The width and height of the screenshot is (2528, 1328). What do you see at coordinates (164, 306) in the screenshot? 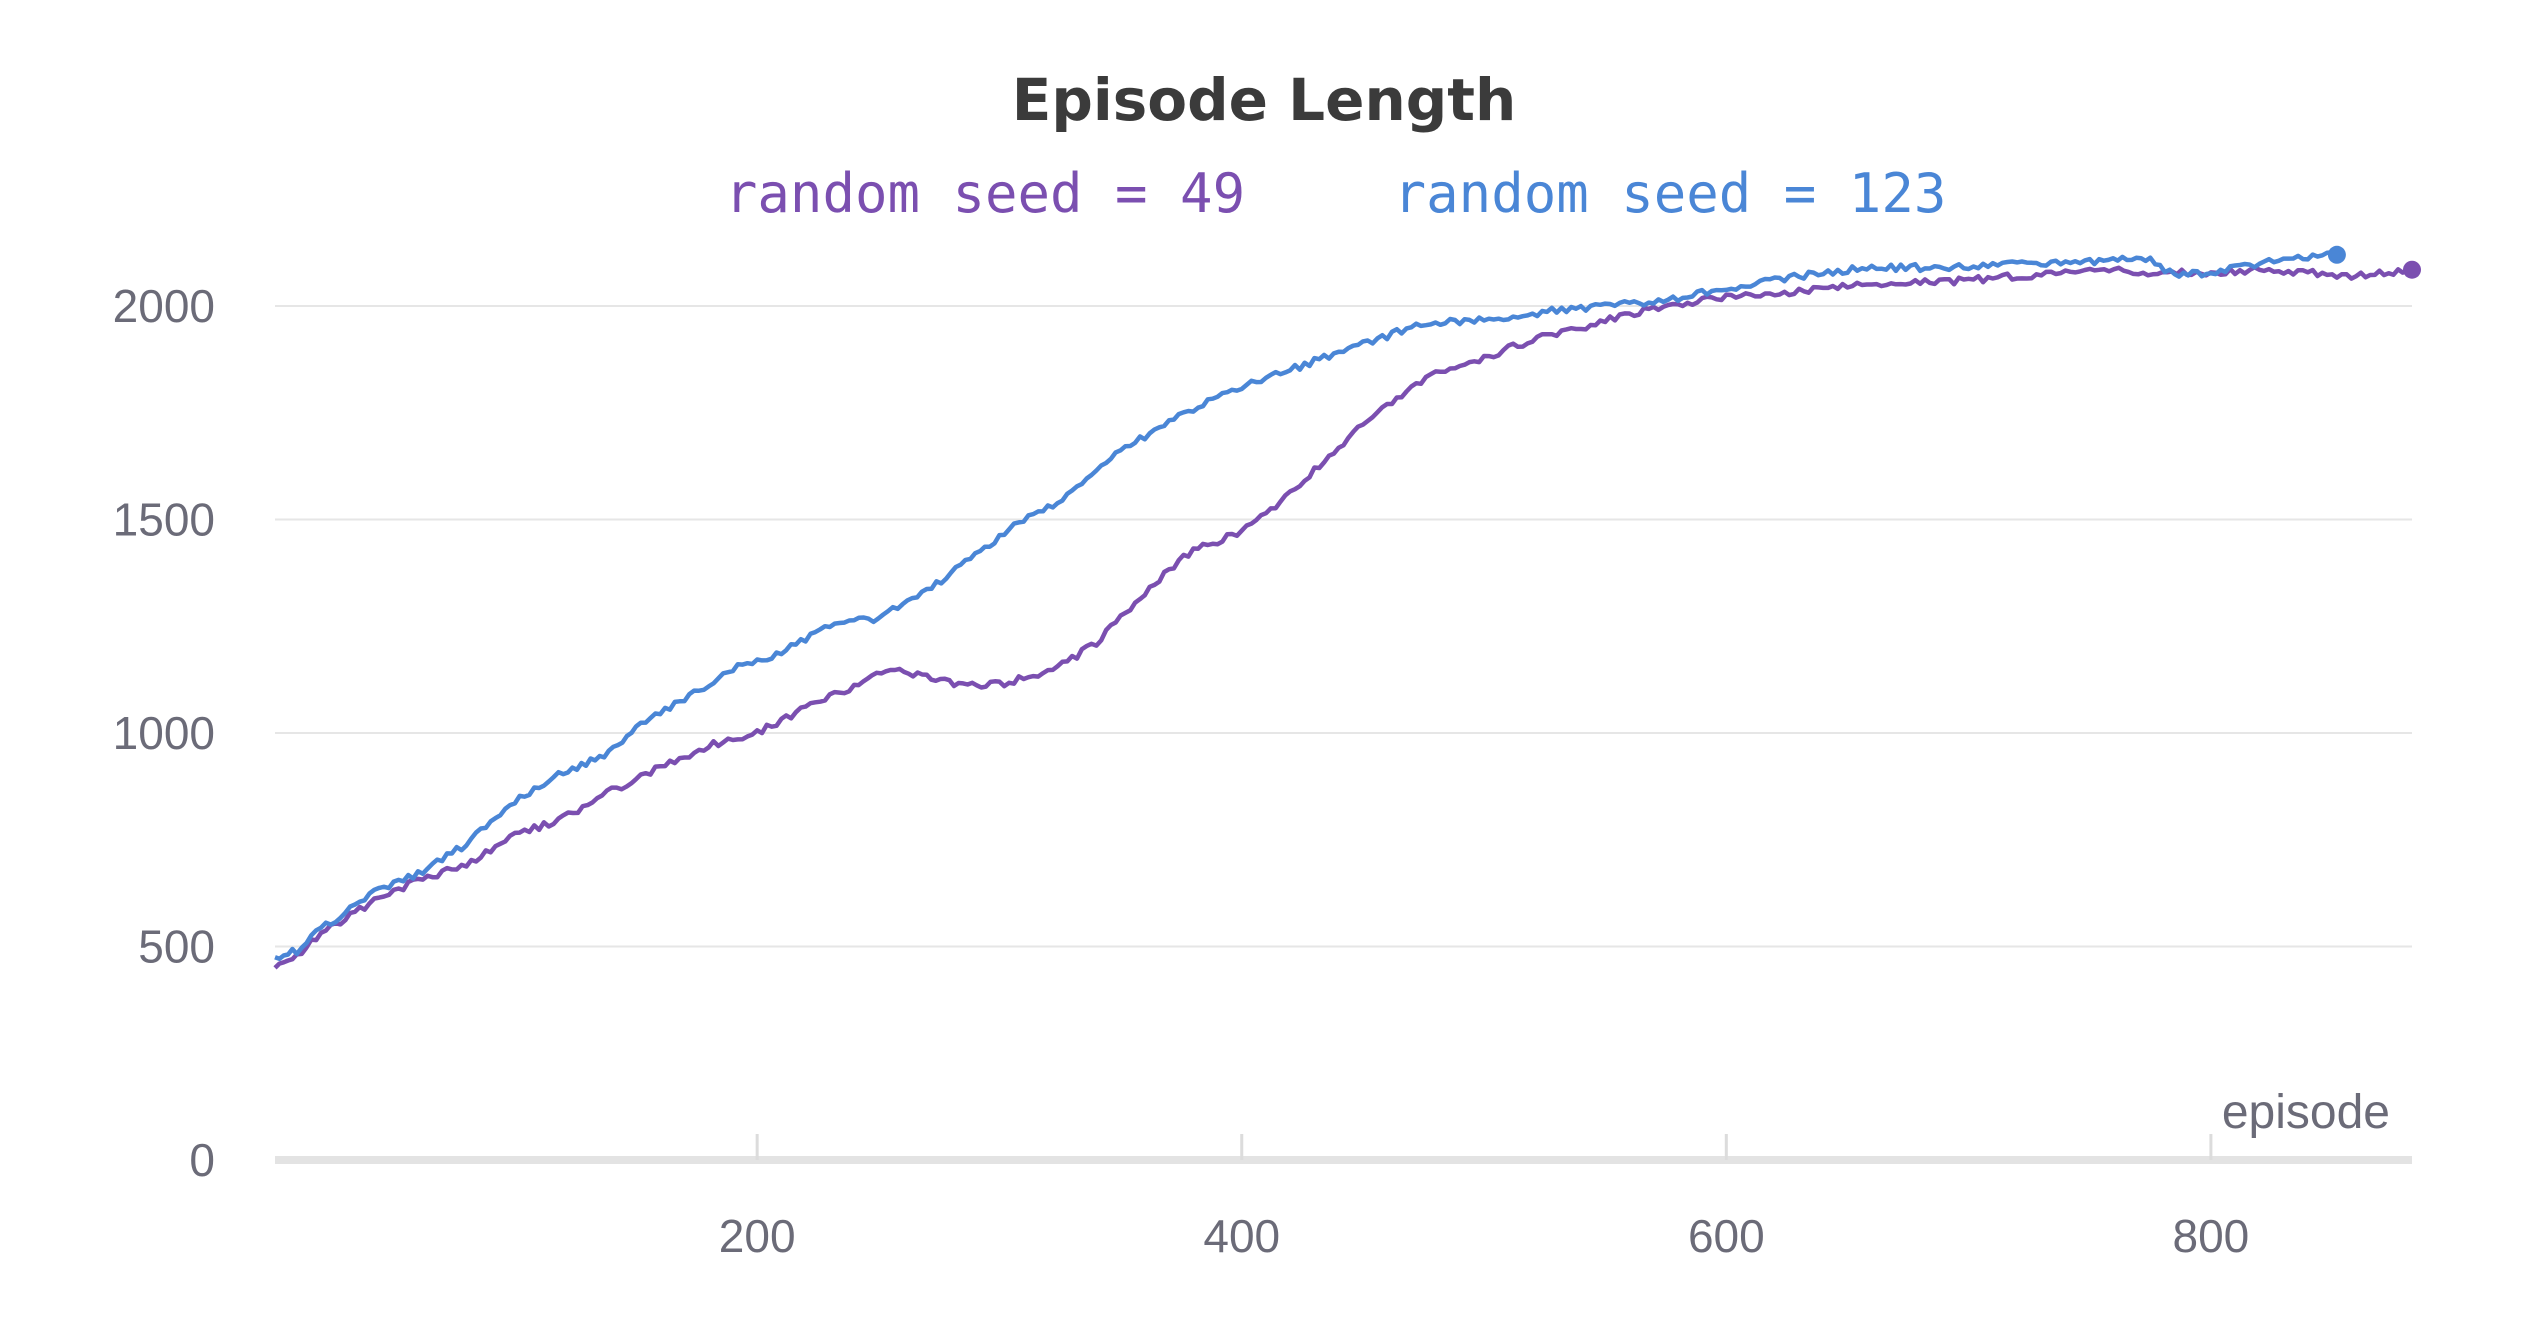
I see `y-tick-label: 2000` at bounding box center [164, 306].